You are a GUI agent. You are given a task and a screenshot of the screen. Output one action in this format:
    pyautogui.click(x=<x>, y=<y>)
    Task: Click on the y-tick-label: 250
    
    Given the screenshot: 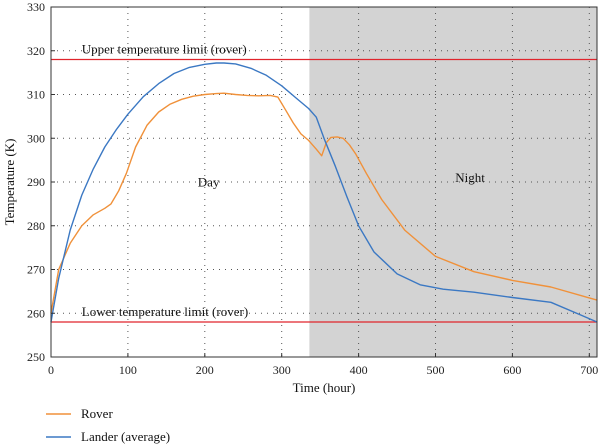 What is the action you would take?
    pyautogui.click(x=36, y=357)
    